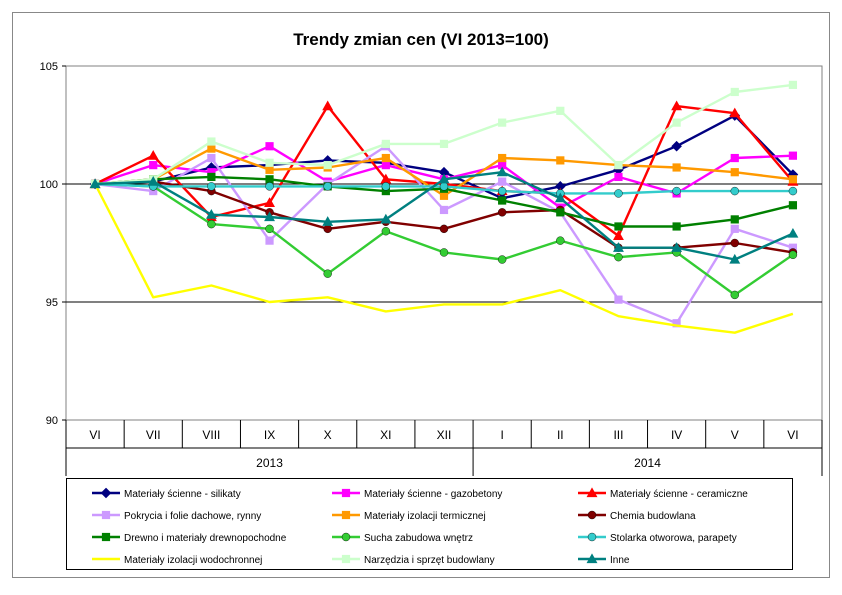  What do you see at coordinates (269, 435) in the screenshot?
I see `x-tick-label: IX` at bounding box center [269, 435].